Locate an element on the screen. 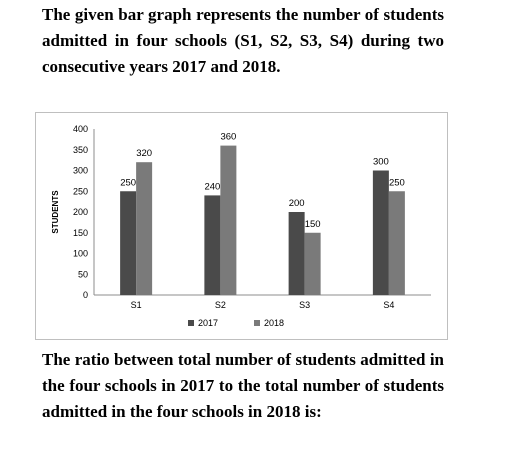  y-tick-label: 150 is located at coordinates (80, 233).